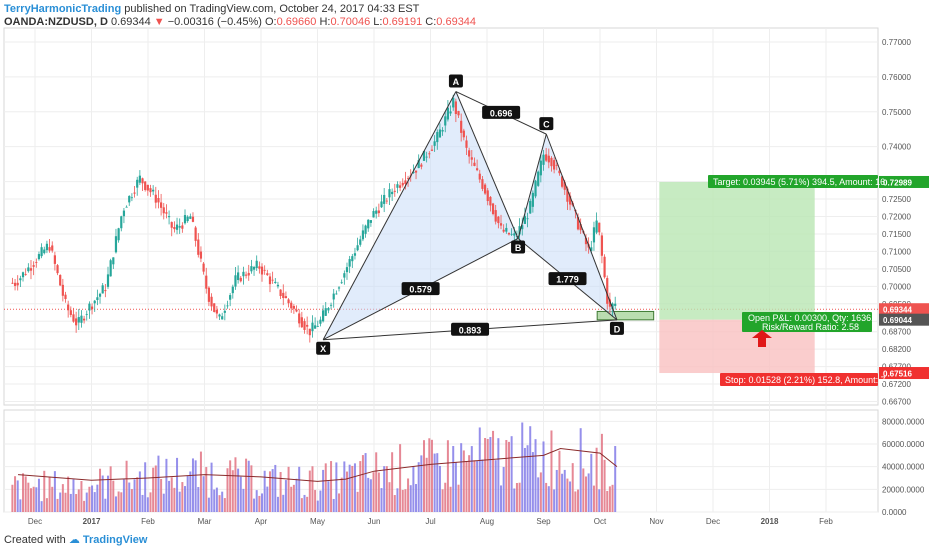 The height and width of the screenshot is (550, 932). Describe the element at coordinates (130, 22) in the screenshot. I see `last-price: 0.69344` at that location.